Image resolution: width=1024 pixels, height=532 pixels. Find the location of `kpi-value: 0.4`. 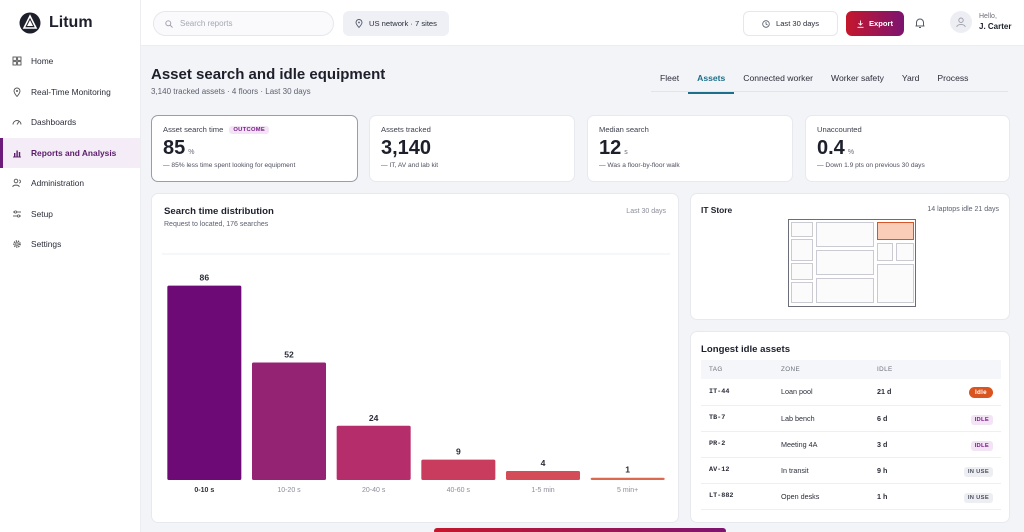

kpi-value: 0.4 is located at coordinates (831, 148).